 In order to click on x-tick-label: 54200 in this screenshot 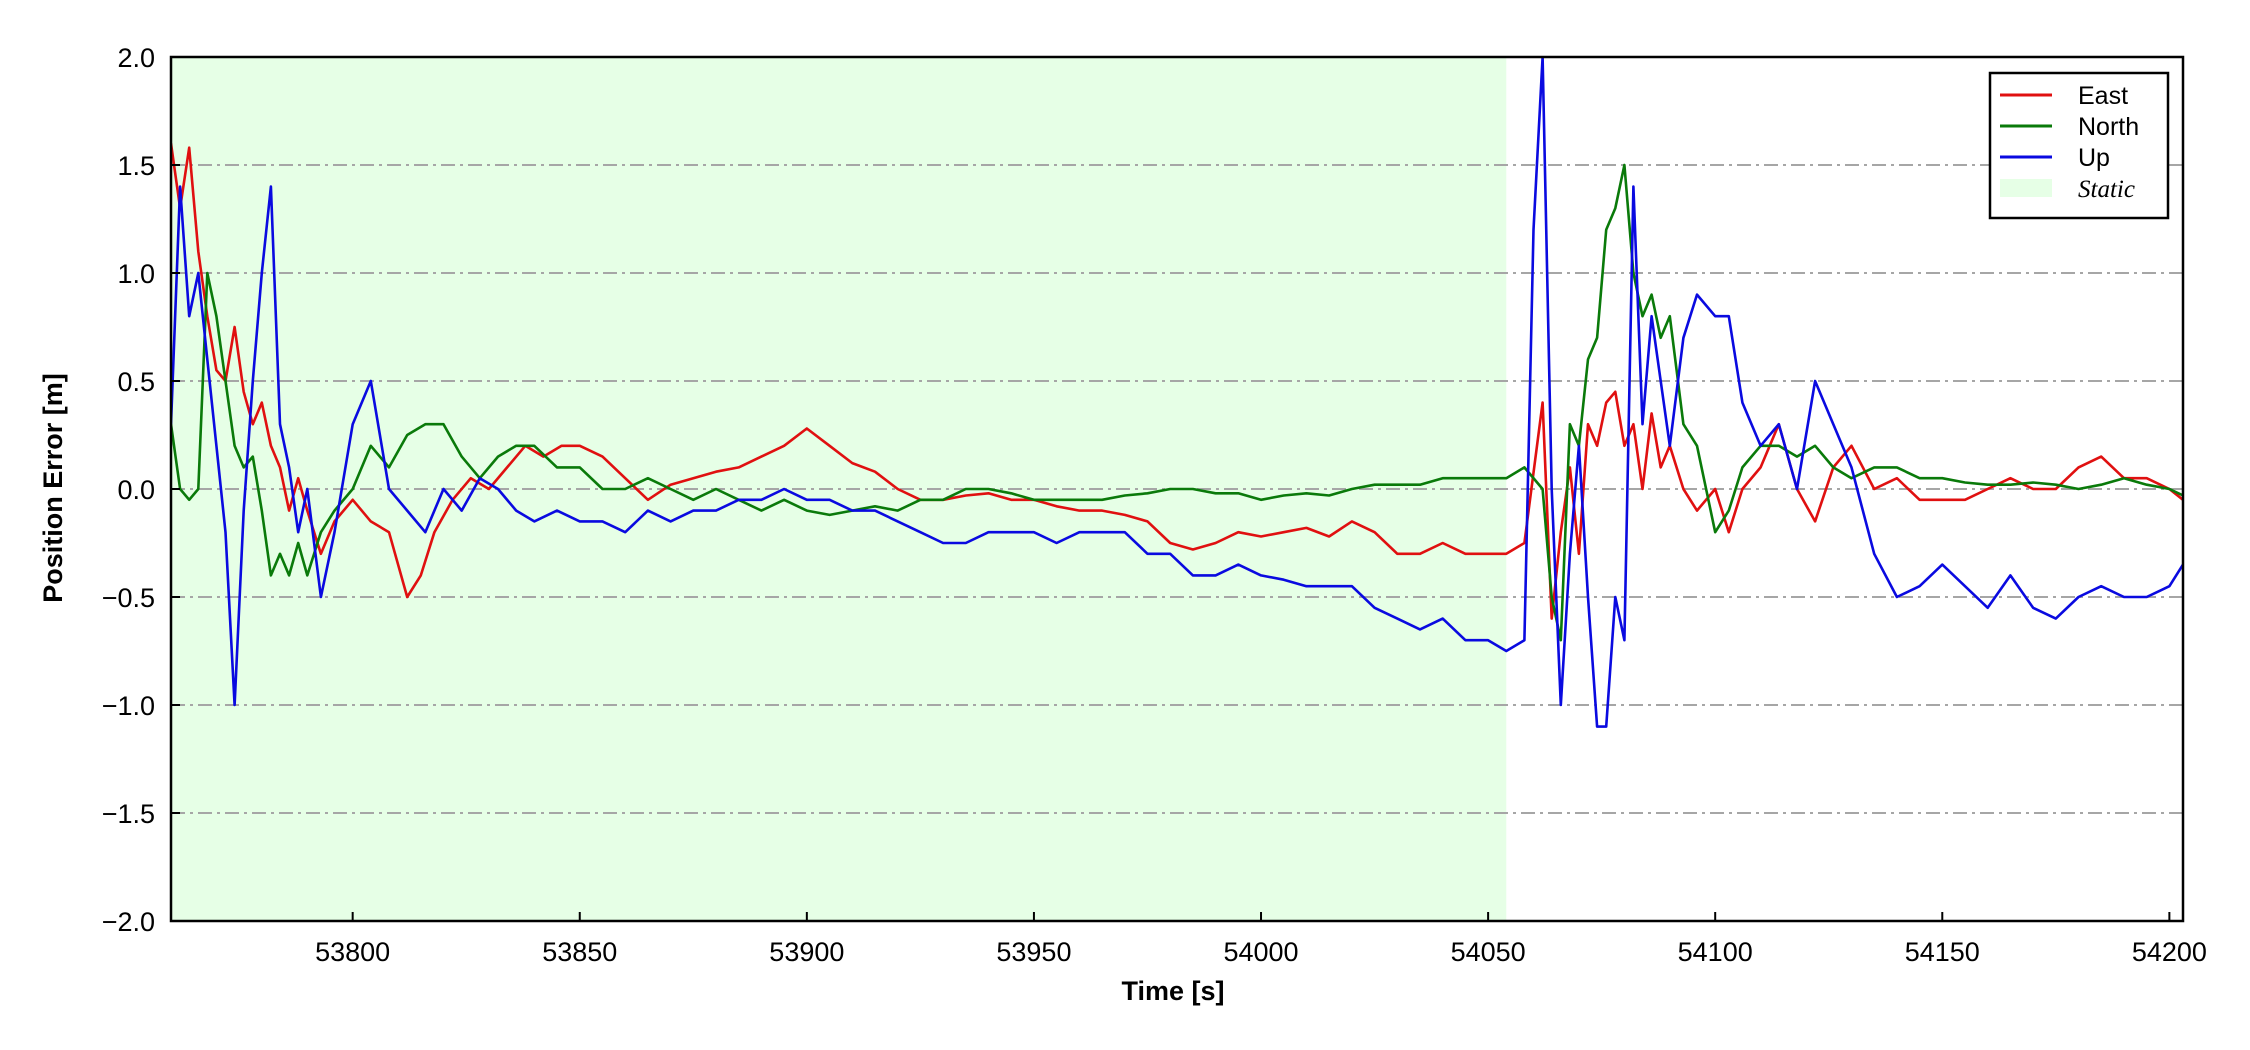, I will do `click(2169, 952)`.